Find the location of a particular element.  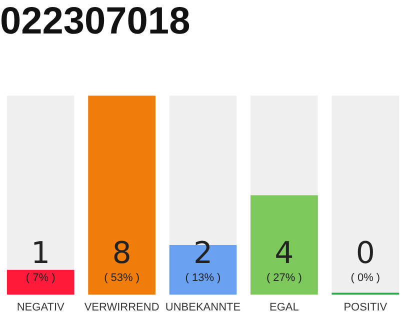

annotation: ( 7% ) is located at coordinates (41, 278).